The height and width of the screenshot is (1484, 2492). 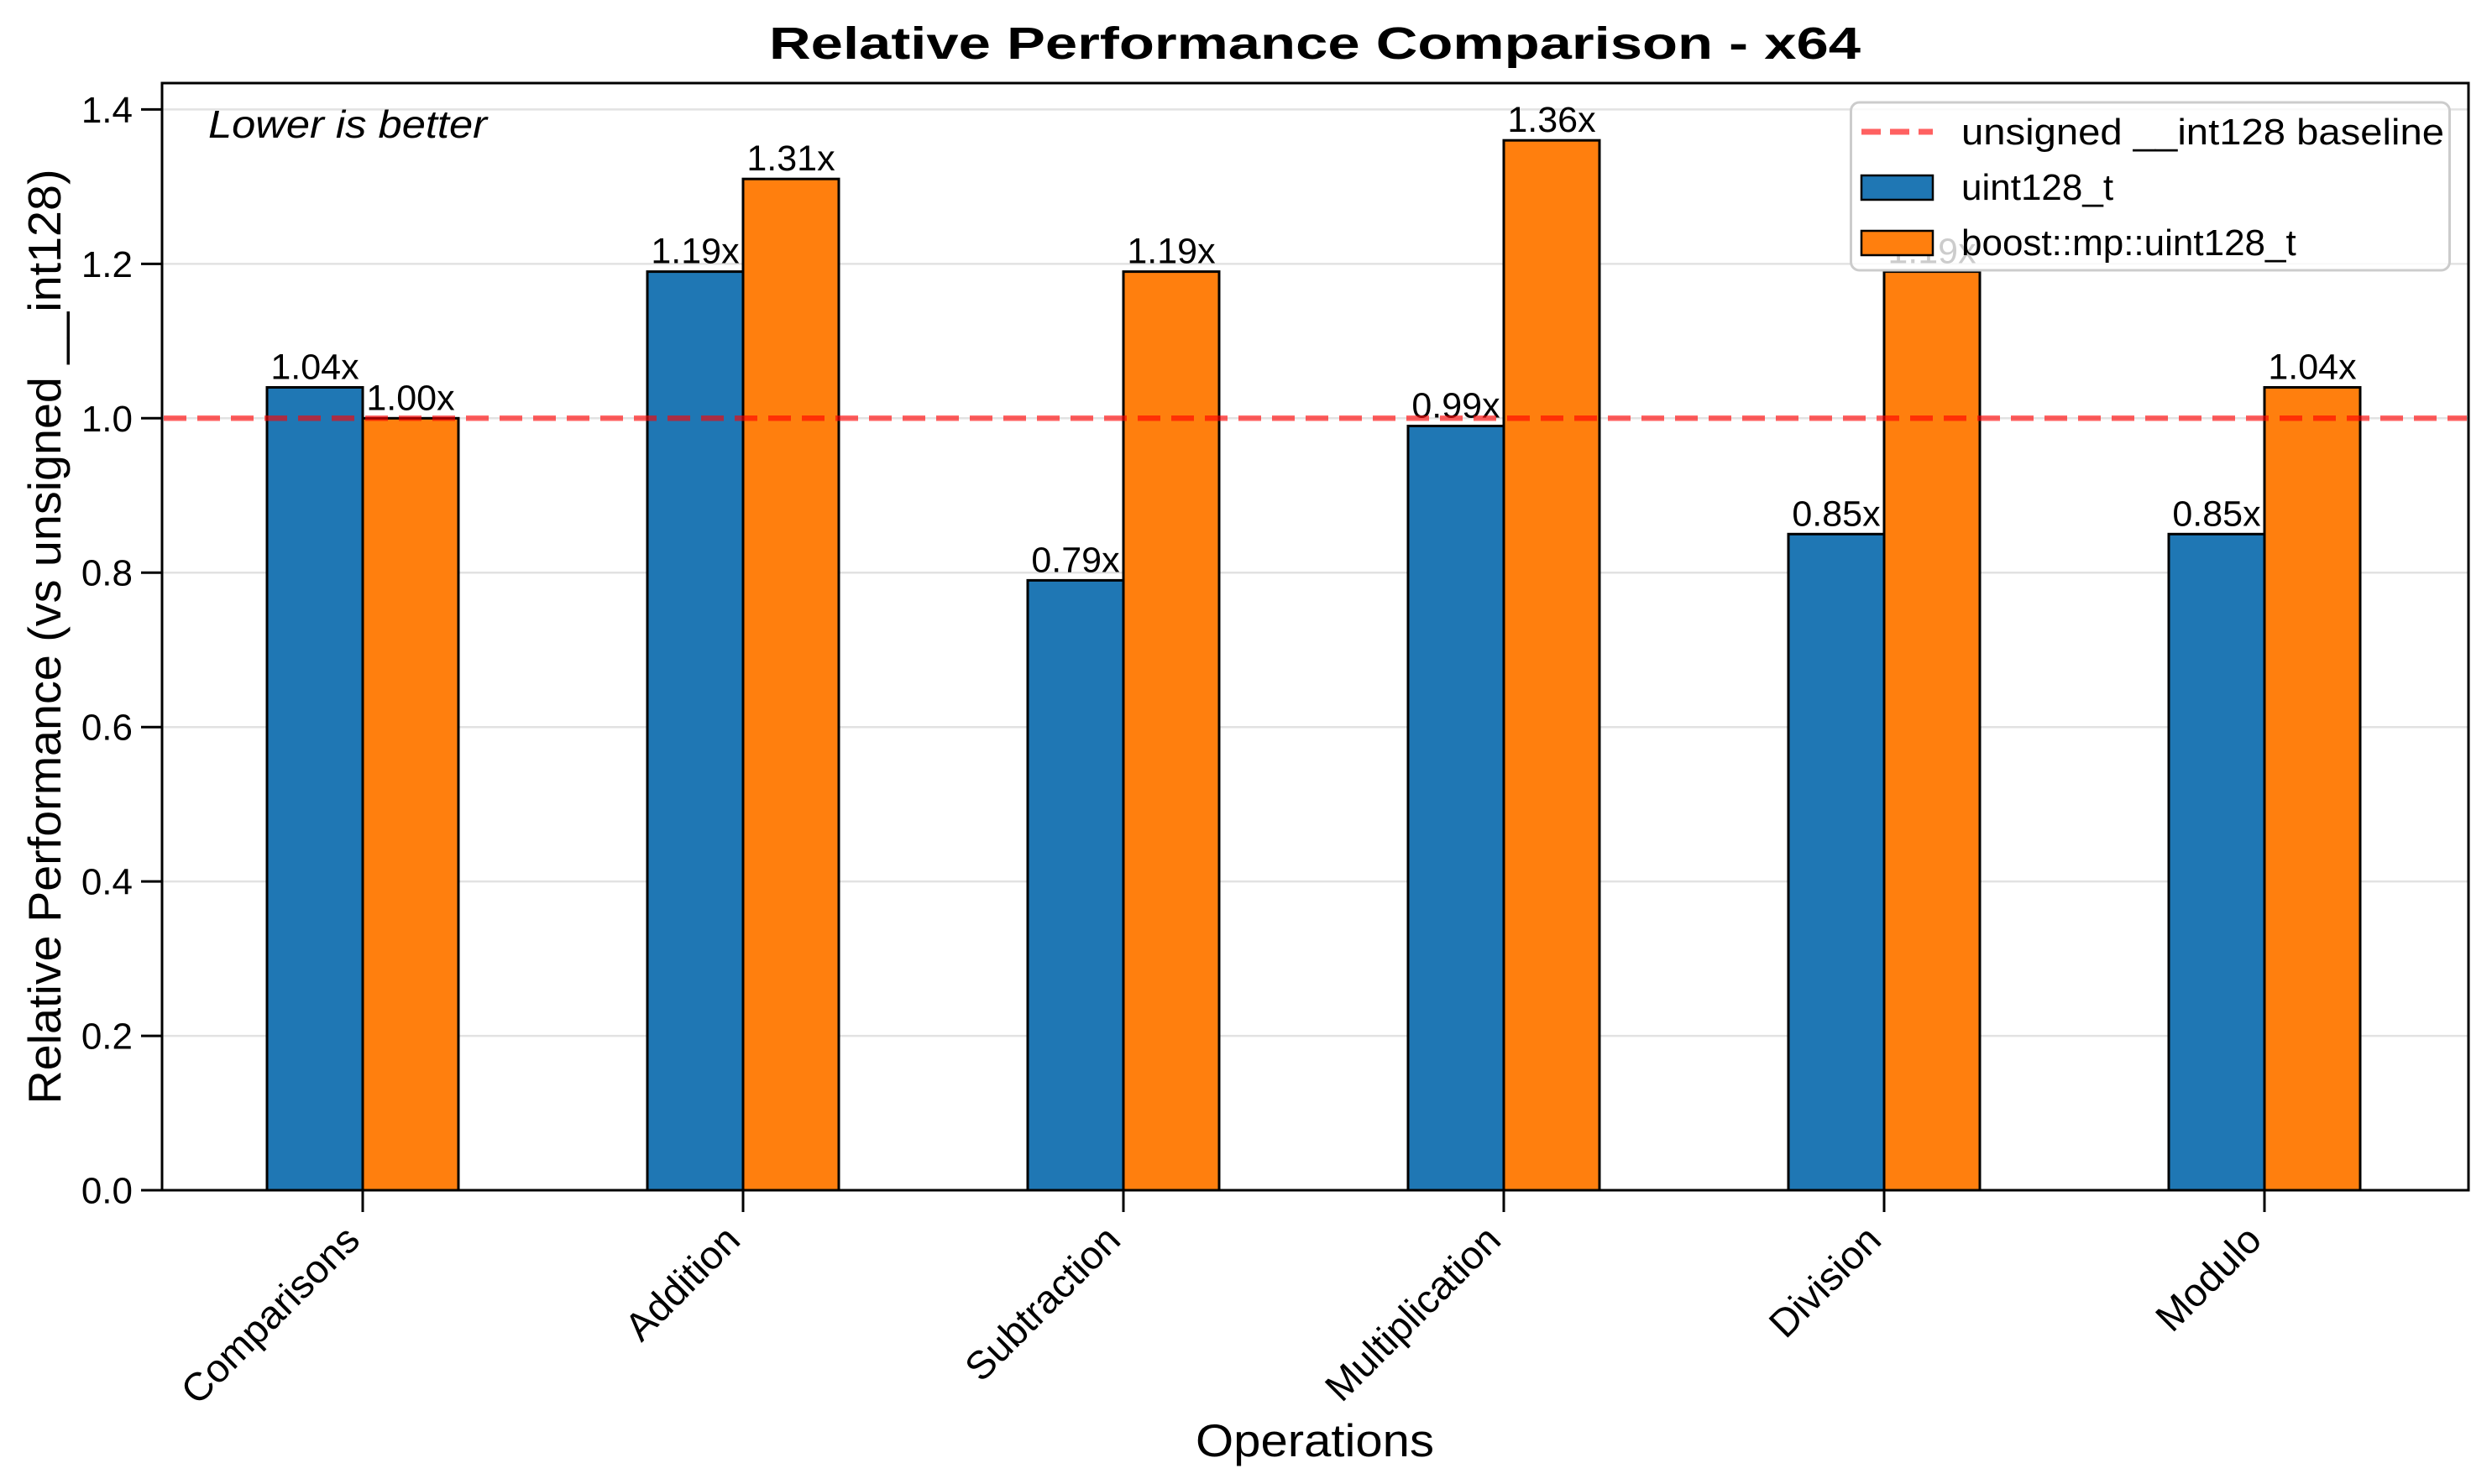 What do you see at coordinates (1551, 120) in the screenshot?
I see `svg-text: 1.36x` at bounding box center [1551, 120].